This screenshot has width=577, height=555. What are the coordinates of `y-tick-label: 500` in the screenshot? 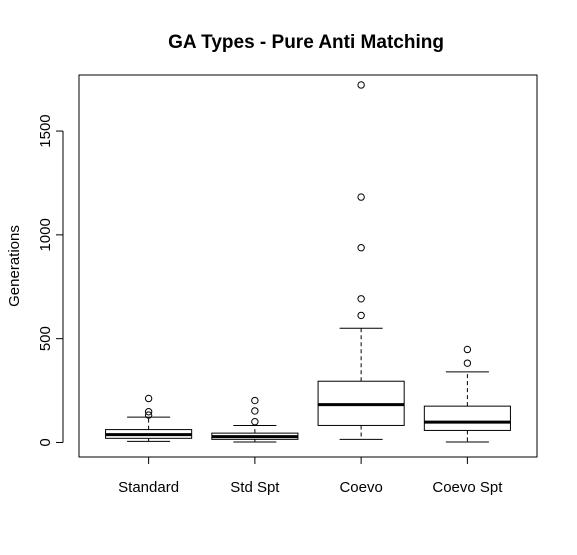 It's located at (45, 338).